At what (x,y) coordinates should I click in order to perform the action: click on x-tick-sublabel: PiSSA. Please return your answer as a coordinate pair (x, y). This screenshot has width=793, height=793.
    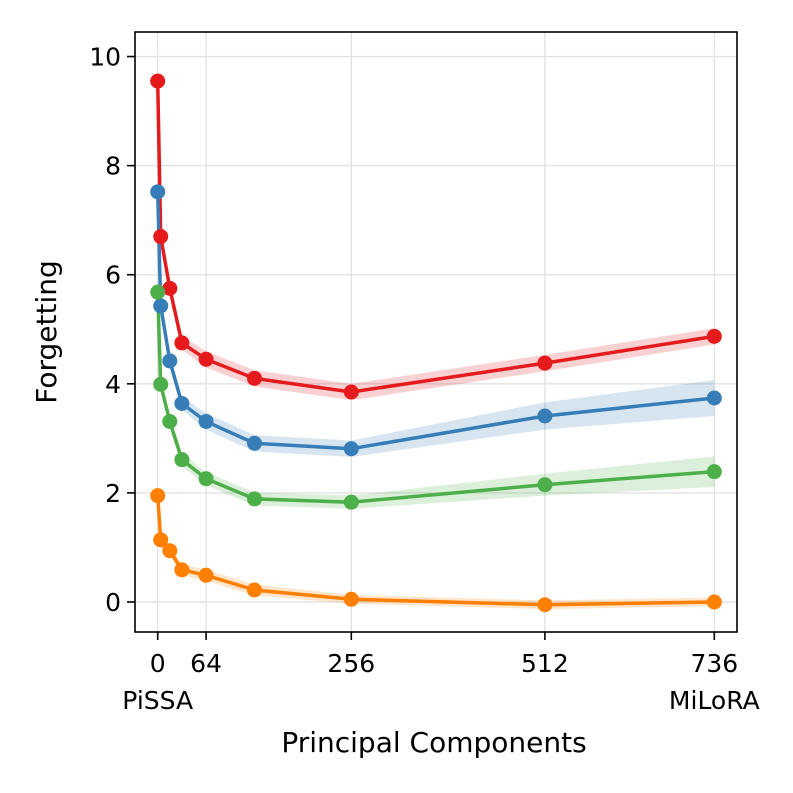
    Looking at the image, I should click on (157, 700).